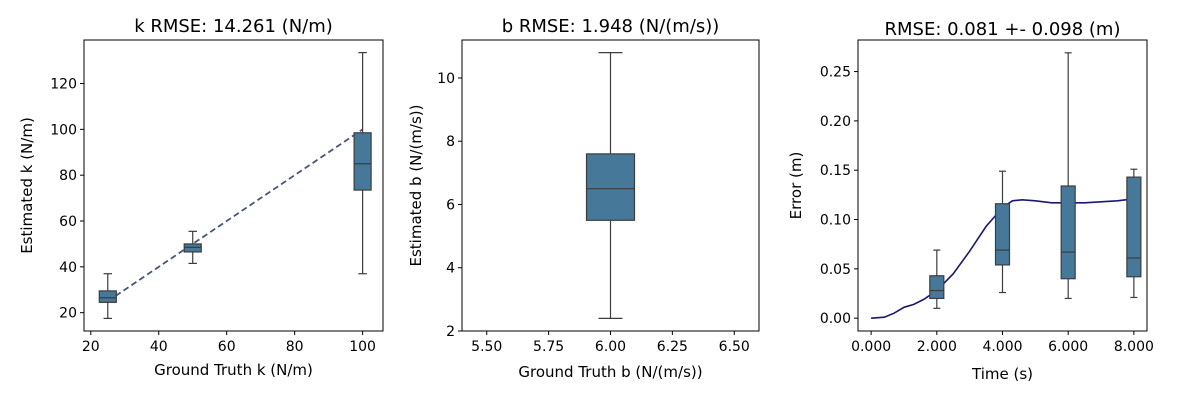  What do you see at coordinates (295, 347) in the screenshot?
I see `x-tick-label: 80` at bounding box center [295, 347].